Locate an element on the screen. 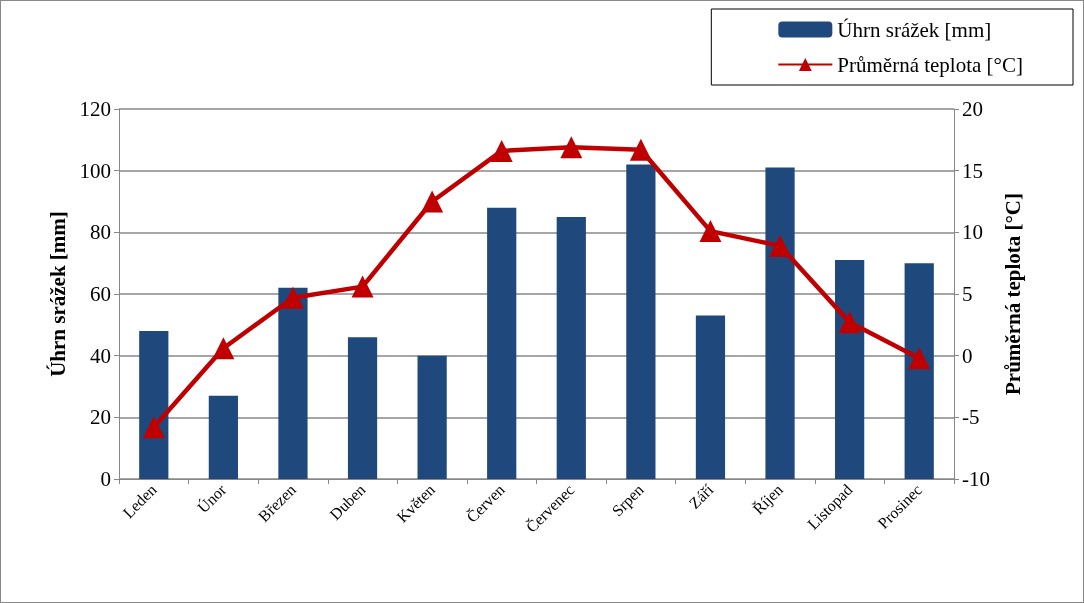 The width and height of the screenshot is (1084, 603). y2-tick-label: 0 is located at coordinates (967, 355).